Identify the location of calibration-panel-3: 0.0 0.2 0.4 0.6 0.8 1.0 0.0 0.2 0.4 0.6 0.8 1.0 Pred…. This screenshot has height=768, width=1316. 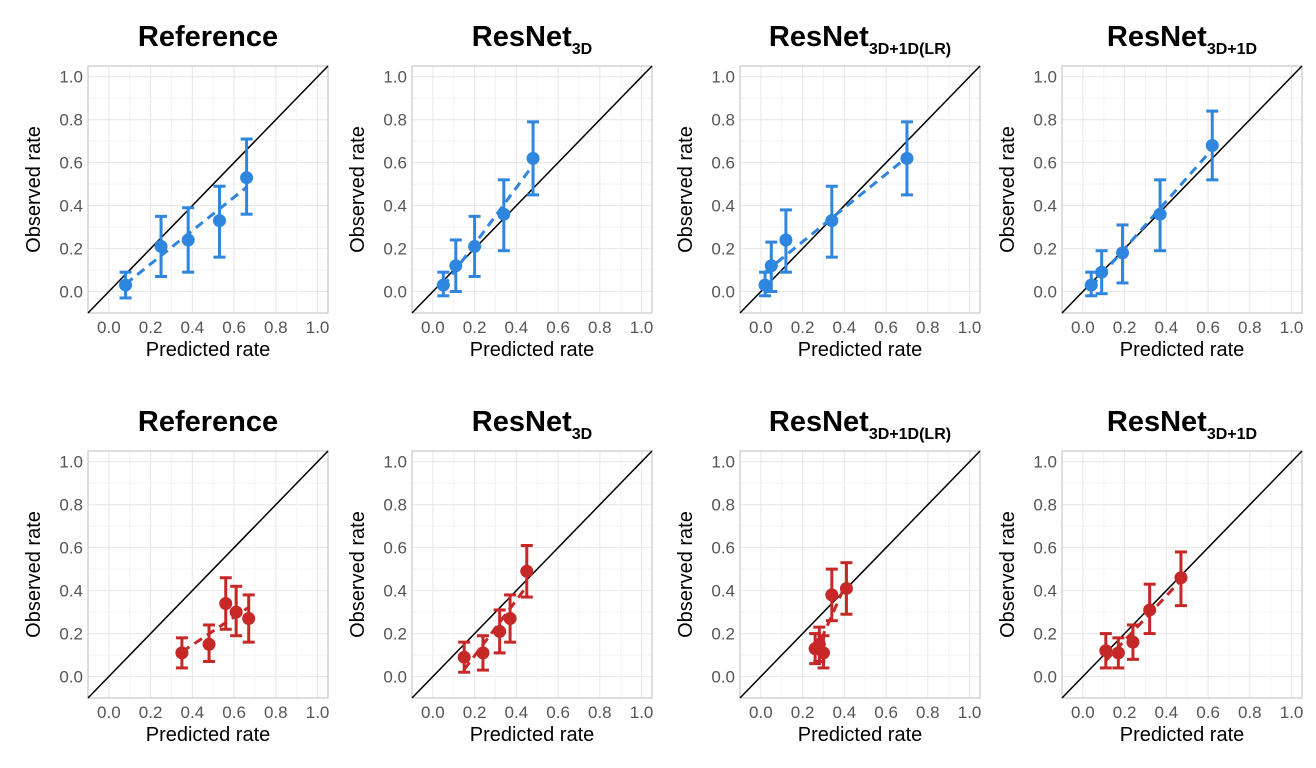
(828, 191).